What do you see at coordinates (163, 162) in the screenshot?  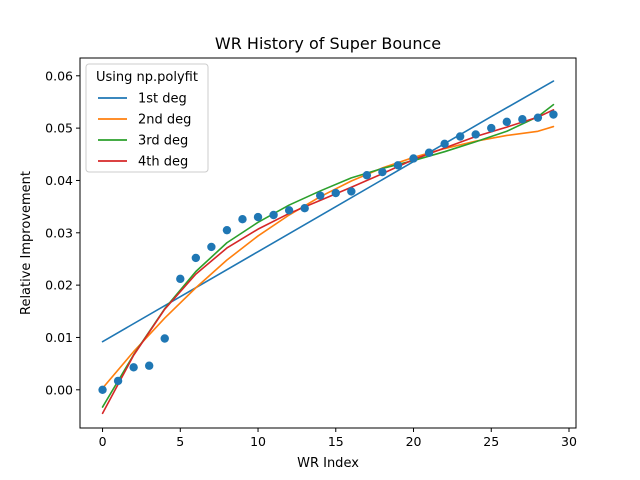 I see `legend-label: 4th deg` at bounding box center [163, 162].